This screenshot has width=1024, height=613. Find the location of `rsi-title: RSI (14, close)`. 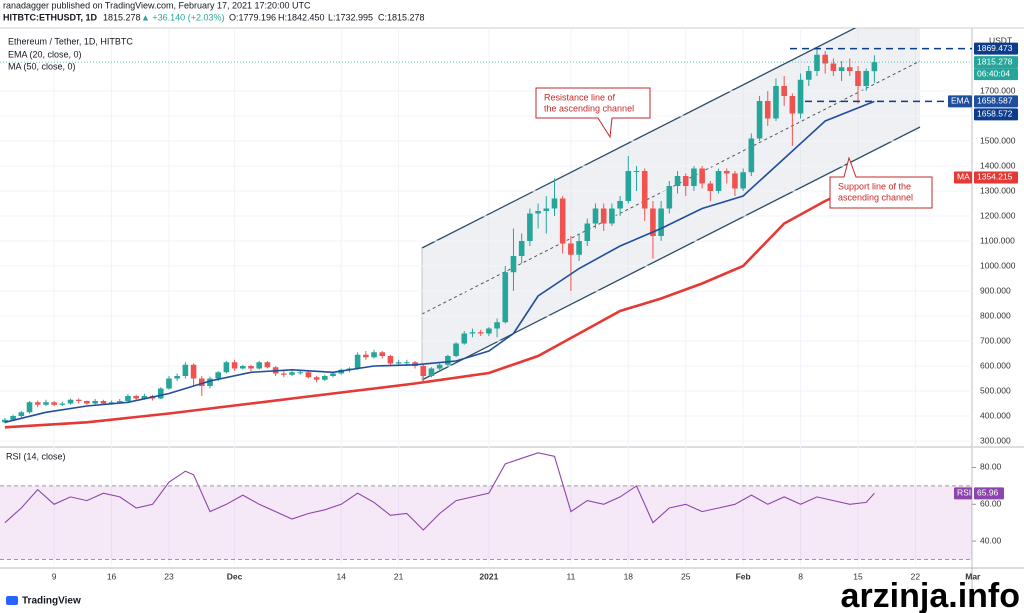

rsi-title: RSI (14, close) is located at coordinates (36, 456).